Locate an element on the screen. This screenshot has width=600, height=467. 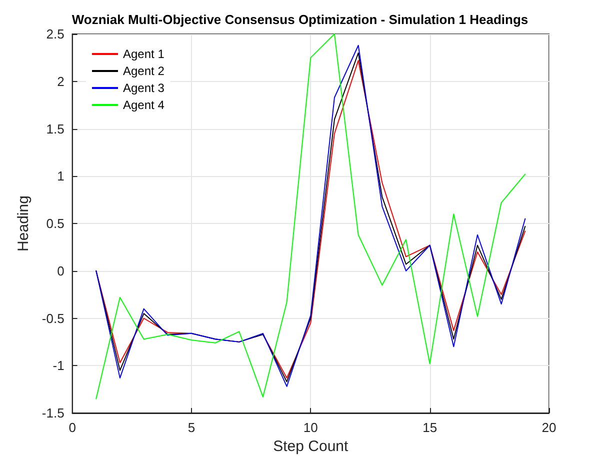
y-tick-label: 0 is located at coordinates (60, 270).